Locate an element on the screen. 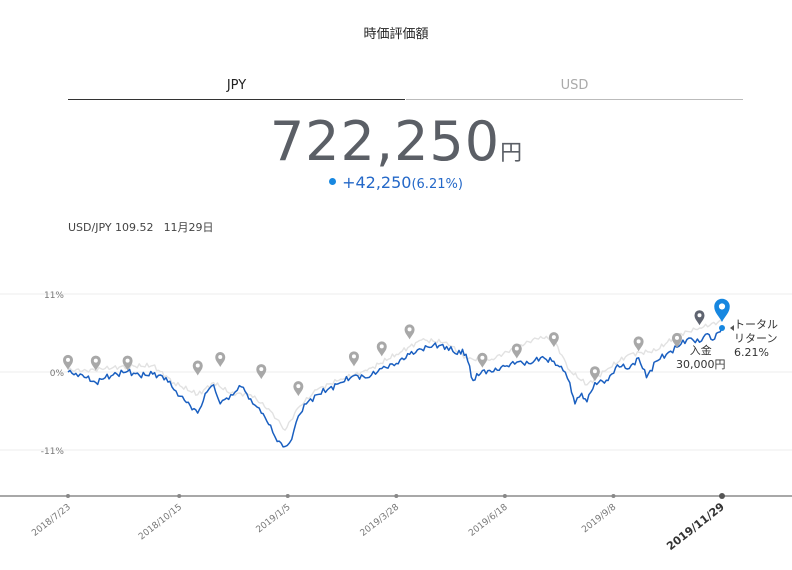 The image size is (792, 570). valuation-amount: 722,250 is located at coordinates (385, 141).